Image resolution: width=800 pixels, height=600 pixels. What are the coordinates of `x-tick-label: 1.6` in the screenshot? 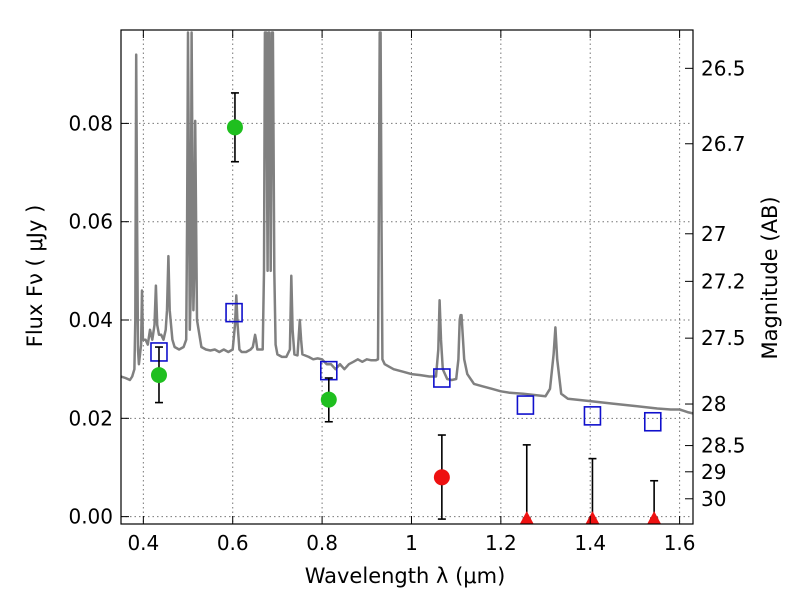 It's located at (680, 543).